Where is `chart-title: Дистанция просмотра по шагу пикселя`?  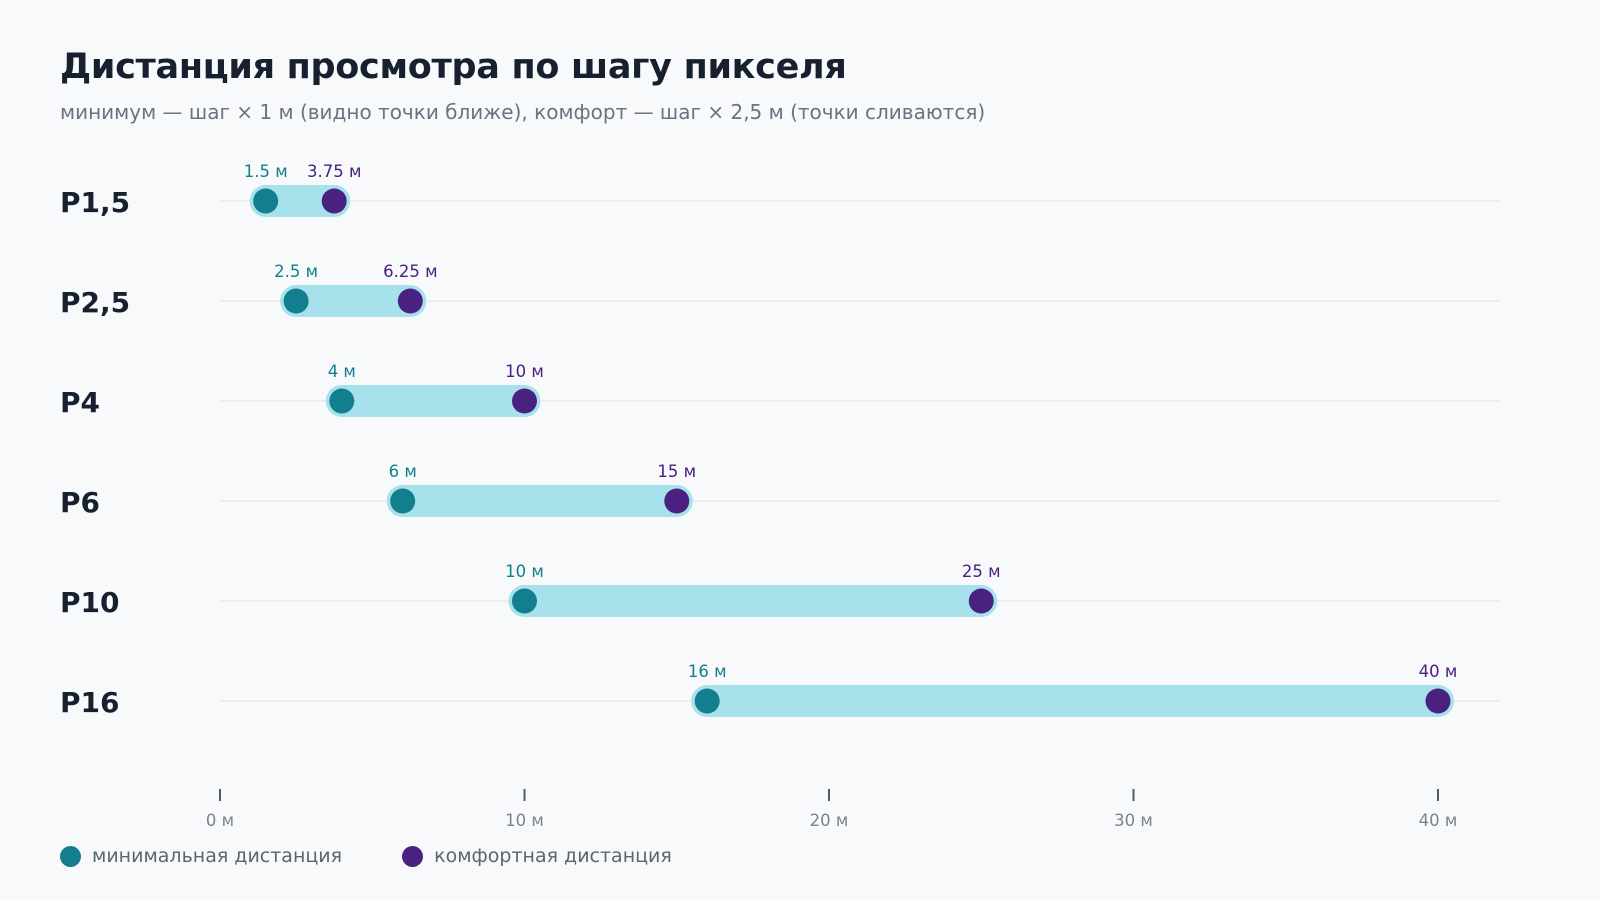
chart-title: Дистанция просмотра по шагу пикселя is located at coordinates (453, 67).